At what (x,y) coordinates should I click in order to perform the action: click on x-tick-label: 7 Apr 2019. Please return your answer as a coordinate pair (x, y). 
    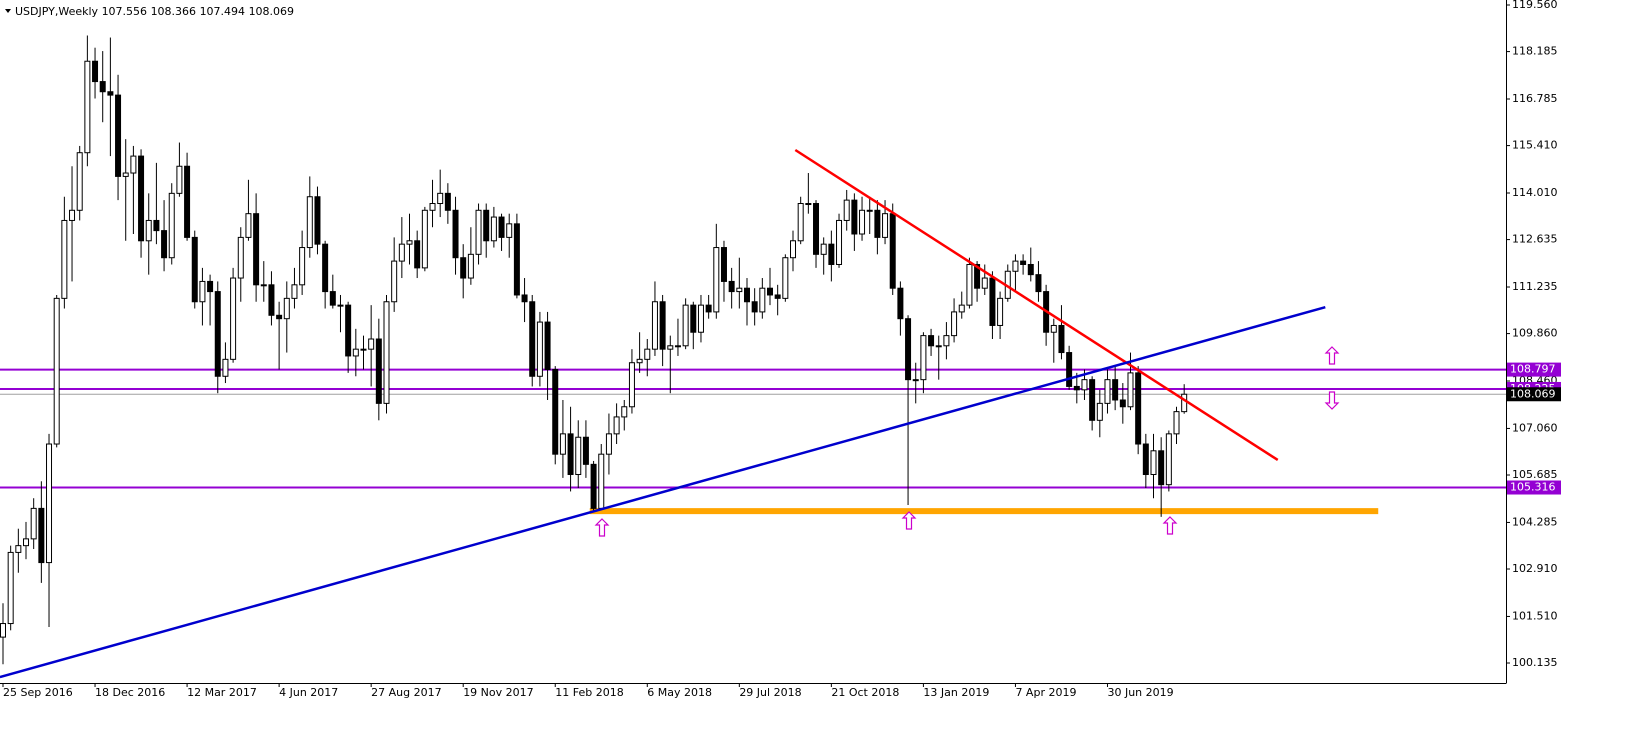
    Looking at the image, I should click on (1045, 692).